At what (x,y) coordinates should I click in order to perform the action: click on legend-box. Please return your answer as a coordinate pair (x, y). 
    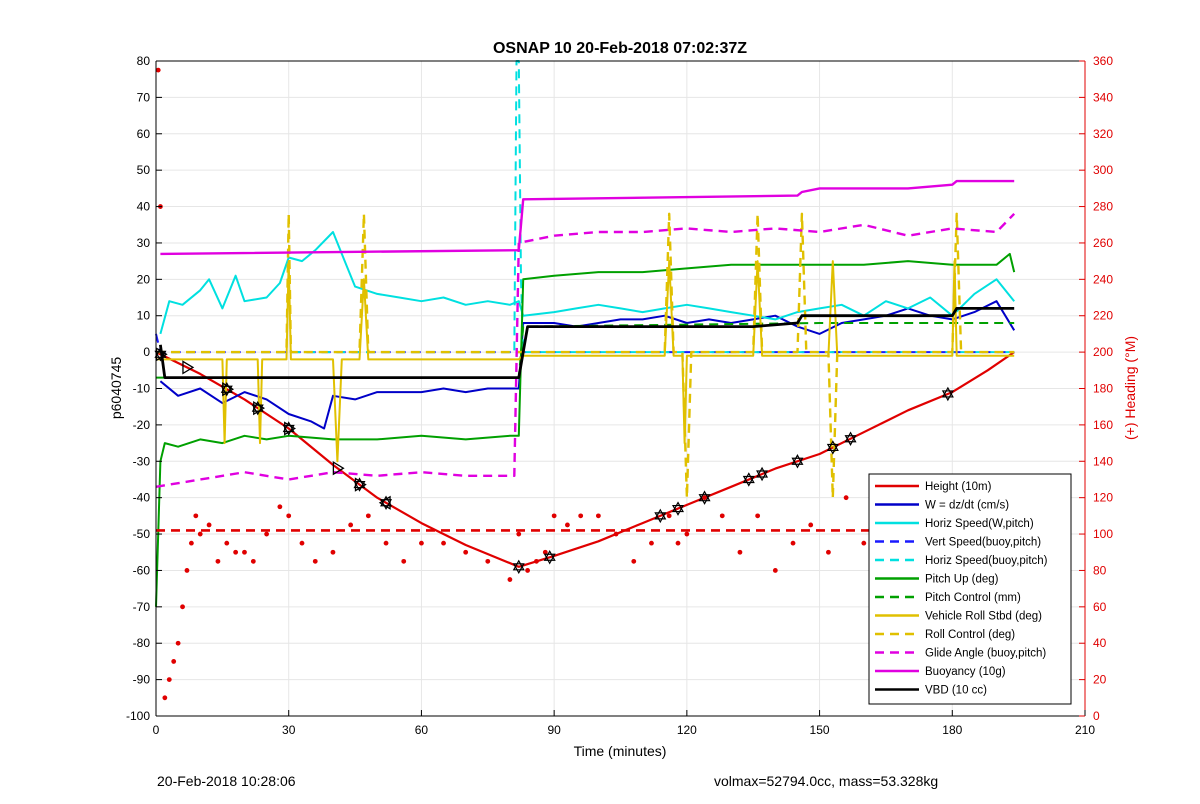
    Looking at the image, I should click on (970, 589).